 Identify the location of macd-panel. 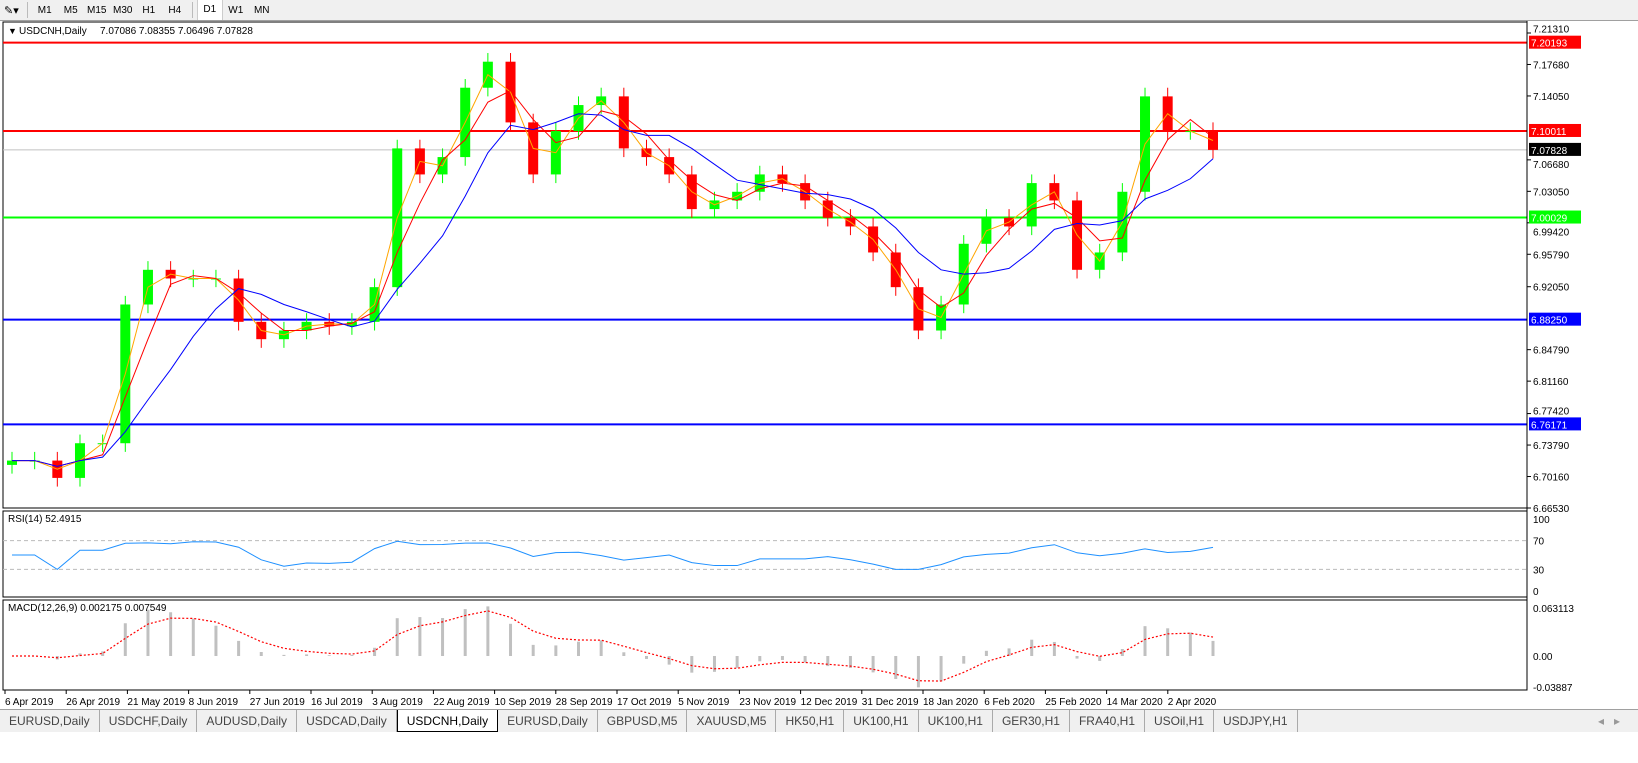
(765, 645).